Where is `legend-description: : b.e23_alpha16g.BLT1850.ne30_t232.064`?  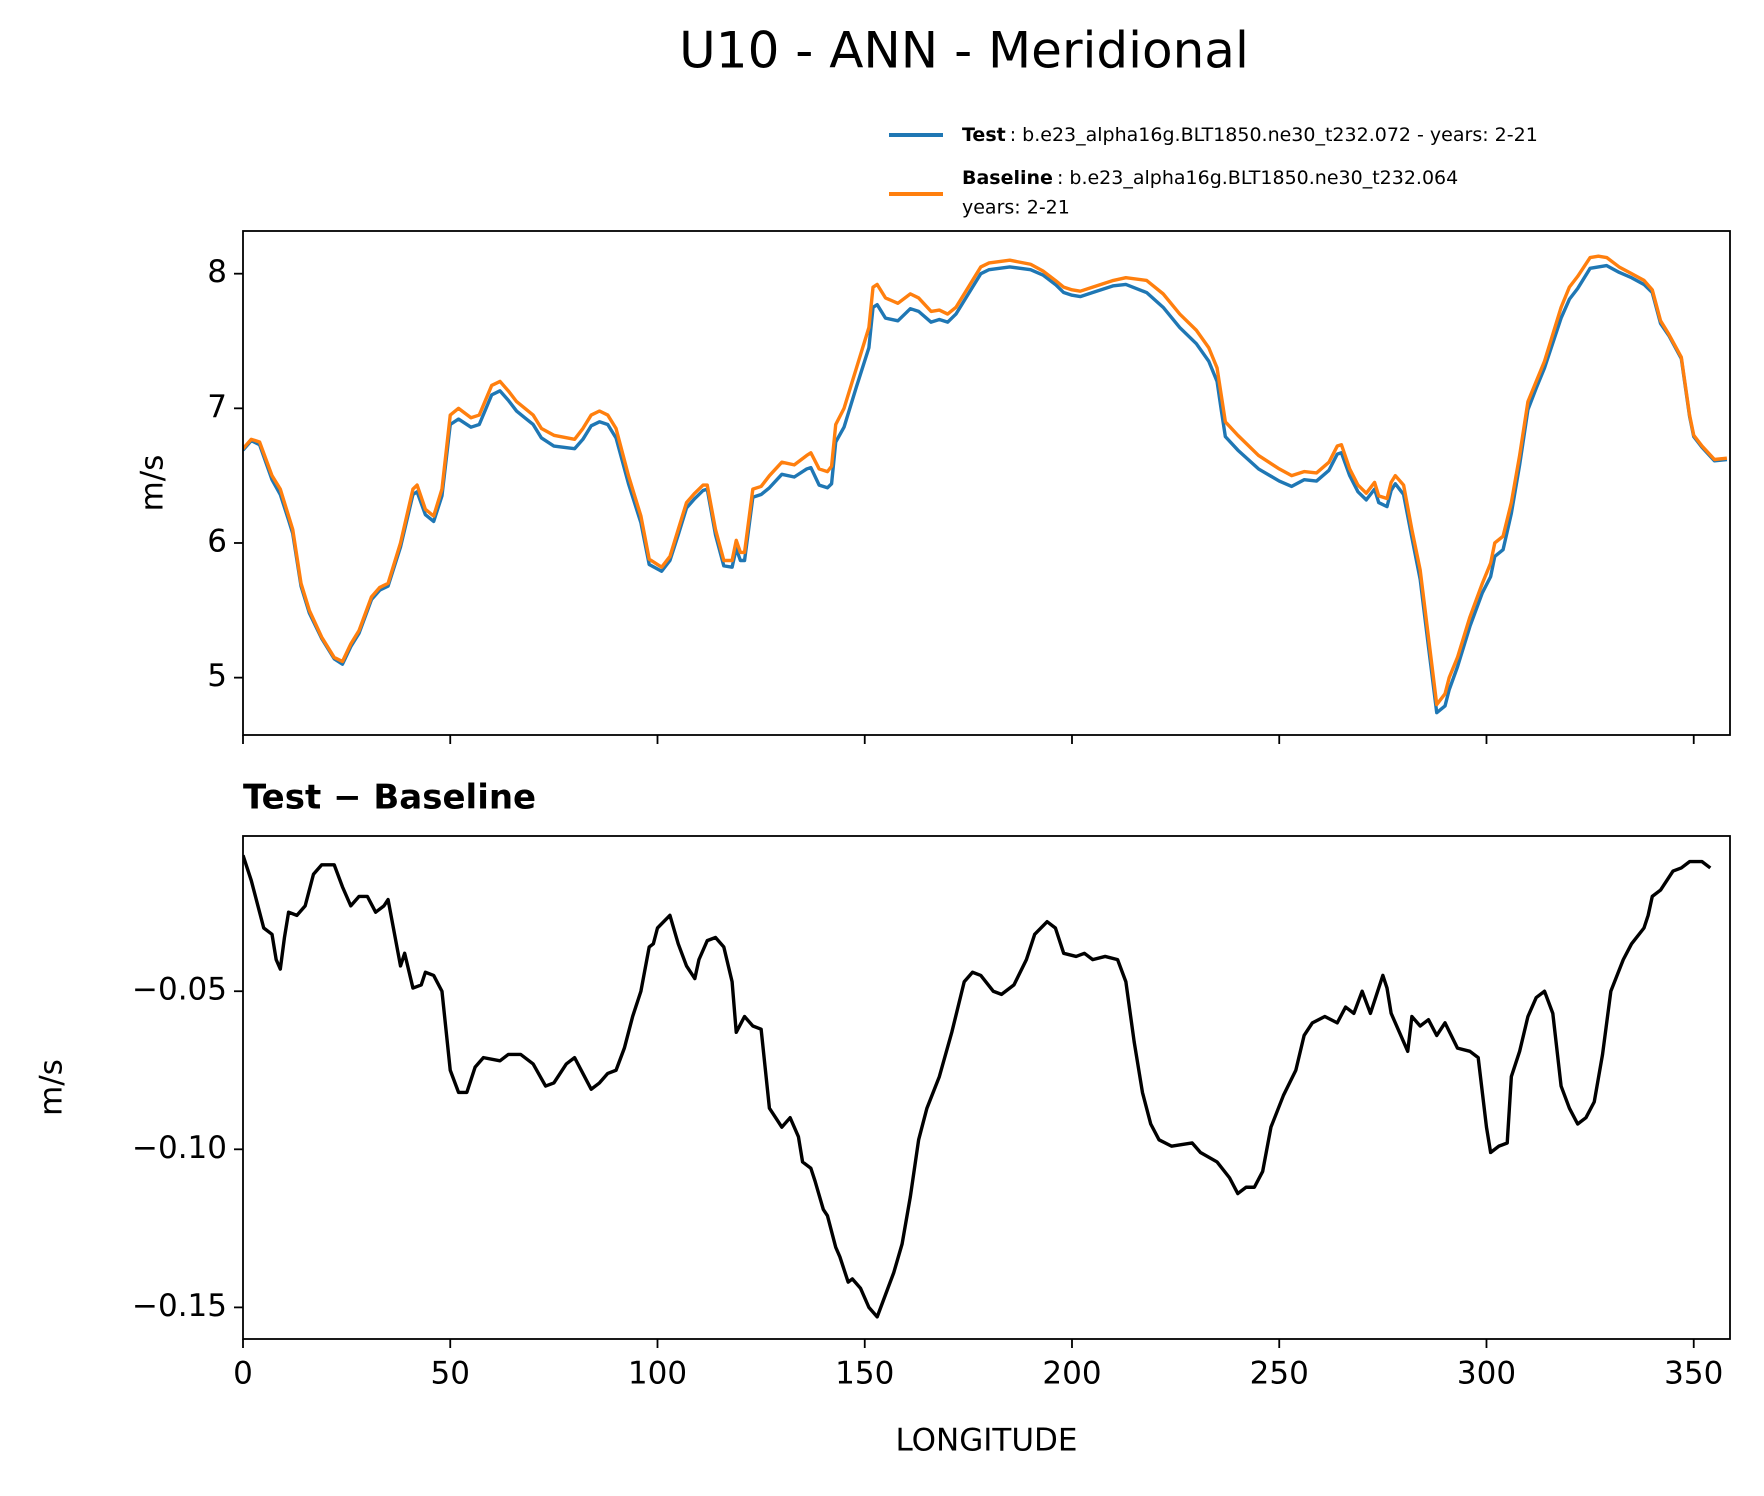
legend-description: : b.e23_alpha16g.BLT1850.ne30_t232.064 is located at coordinates (1257, 178).